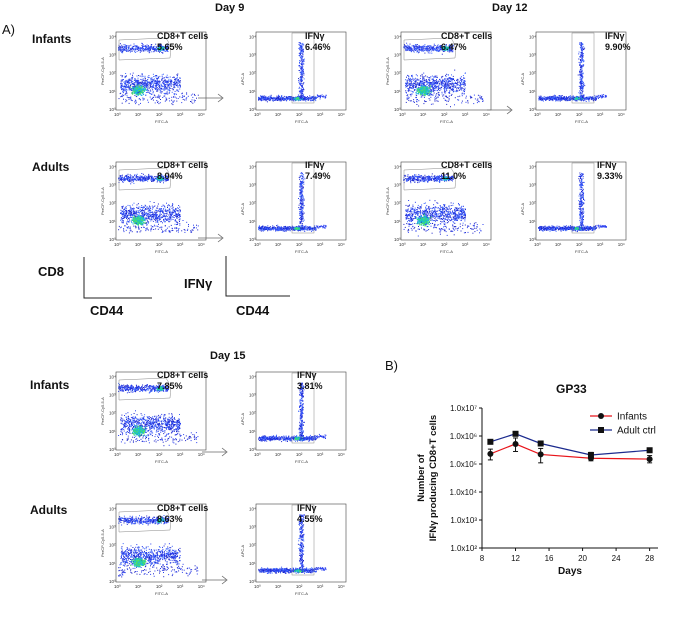 The width and height of the screenshot is (685, 620). Describe the element at coordinates (211, 238) in the screenshot. I see `arrow-icon-d9-adu` at that location.